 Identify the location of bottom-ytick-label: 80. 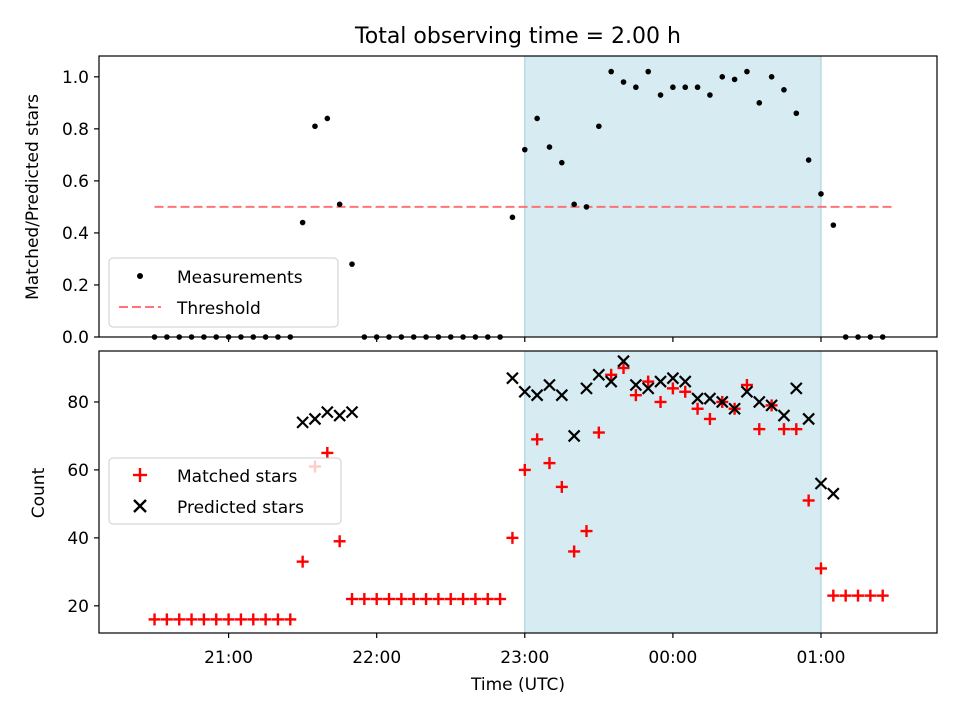
(78, 403).